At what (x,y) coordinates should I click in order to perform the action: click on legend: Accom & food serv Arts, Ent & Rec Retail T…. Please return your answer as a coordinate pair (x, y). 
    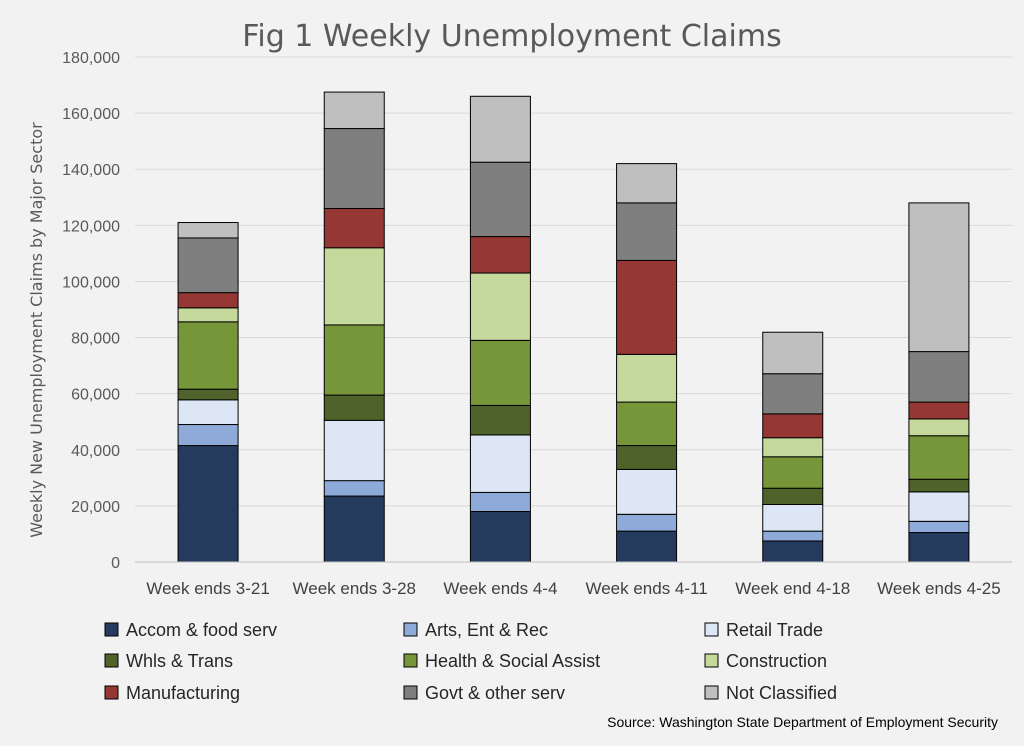
    Looking at the image, I should click on (470, 661).